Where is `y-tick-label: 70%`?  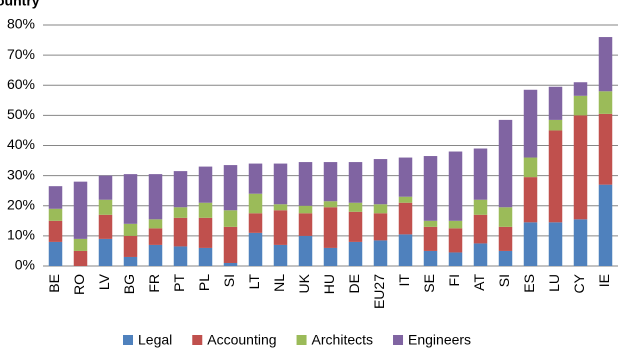 y-tick-label: 70% is located at coordinates (21, 54).